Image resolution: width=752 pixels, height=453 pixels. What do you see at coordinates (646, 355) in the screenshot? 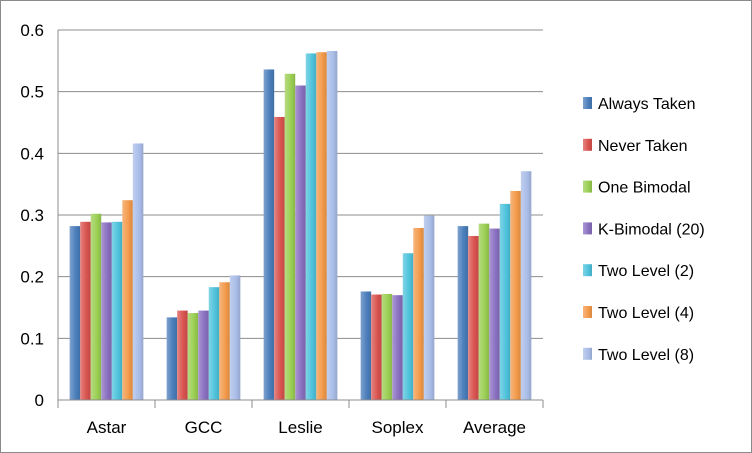
I see `legend-label: Two Level (8)` at bounding box center [646, 355].